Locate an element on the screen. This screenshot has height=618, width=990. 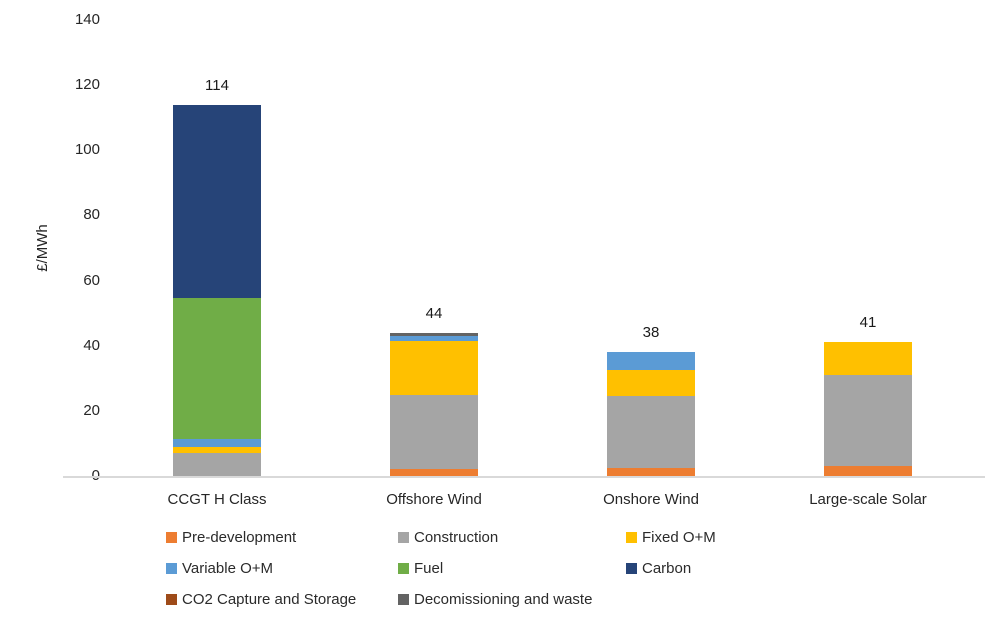
bar-segment-carbon is located at coordinates (217, 201).